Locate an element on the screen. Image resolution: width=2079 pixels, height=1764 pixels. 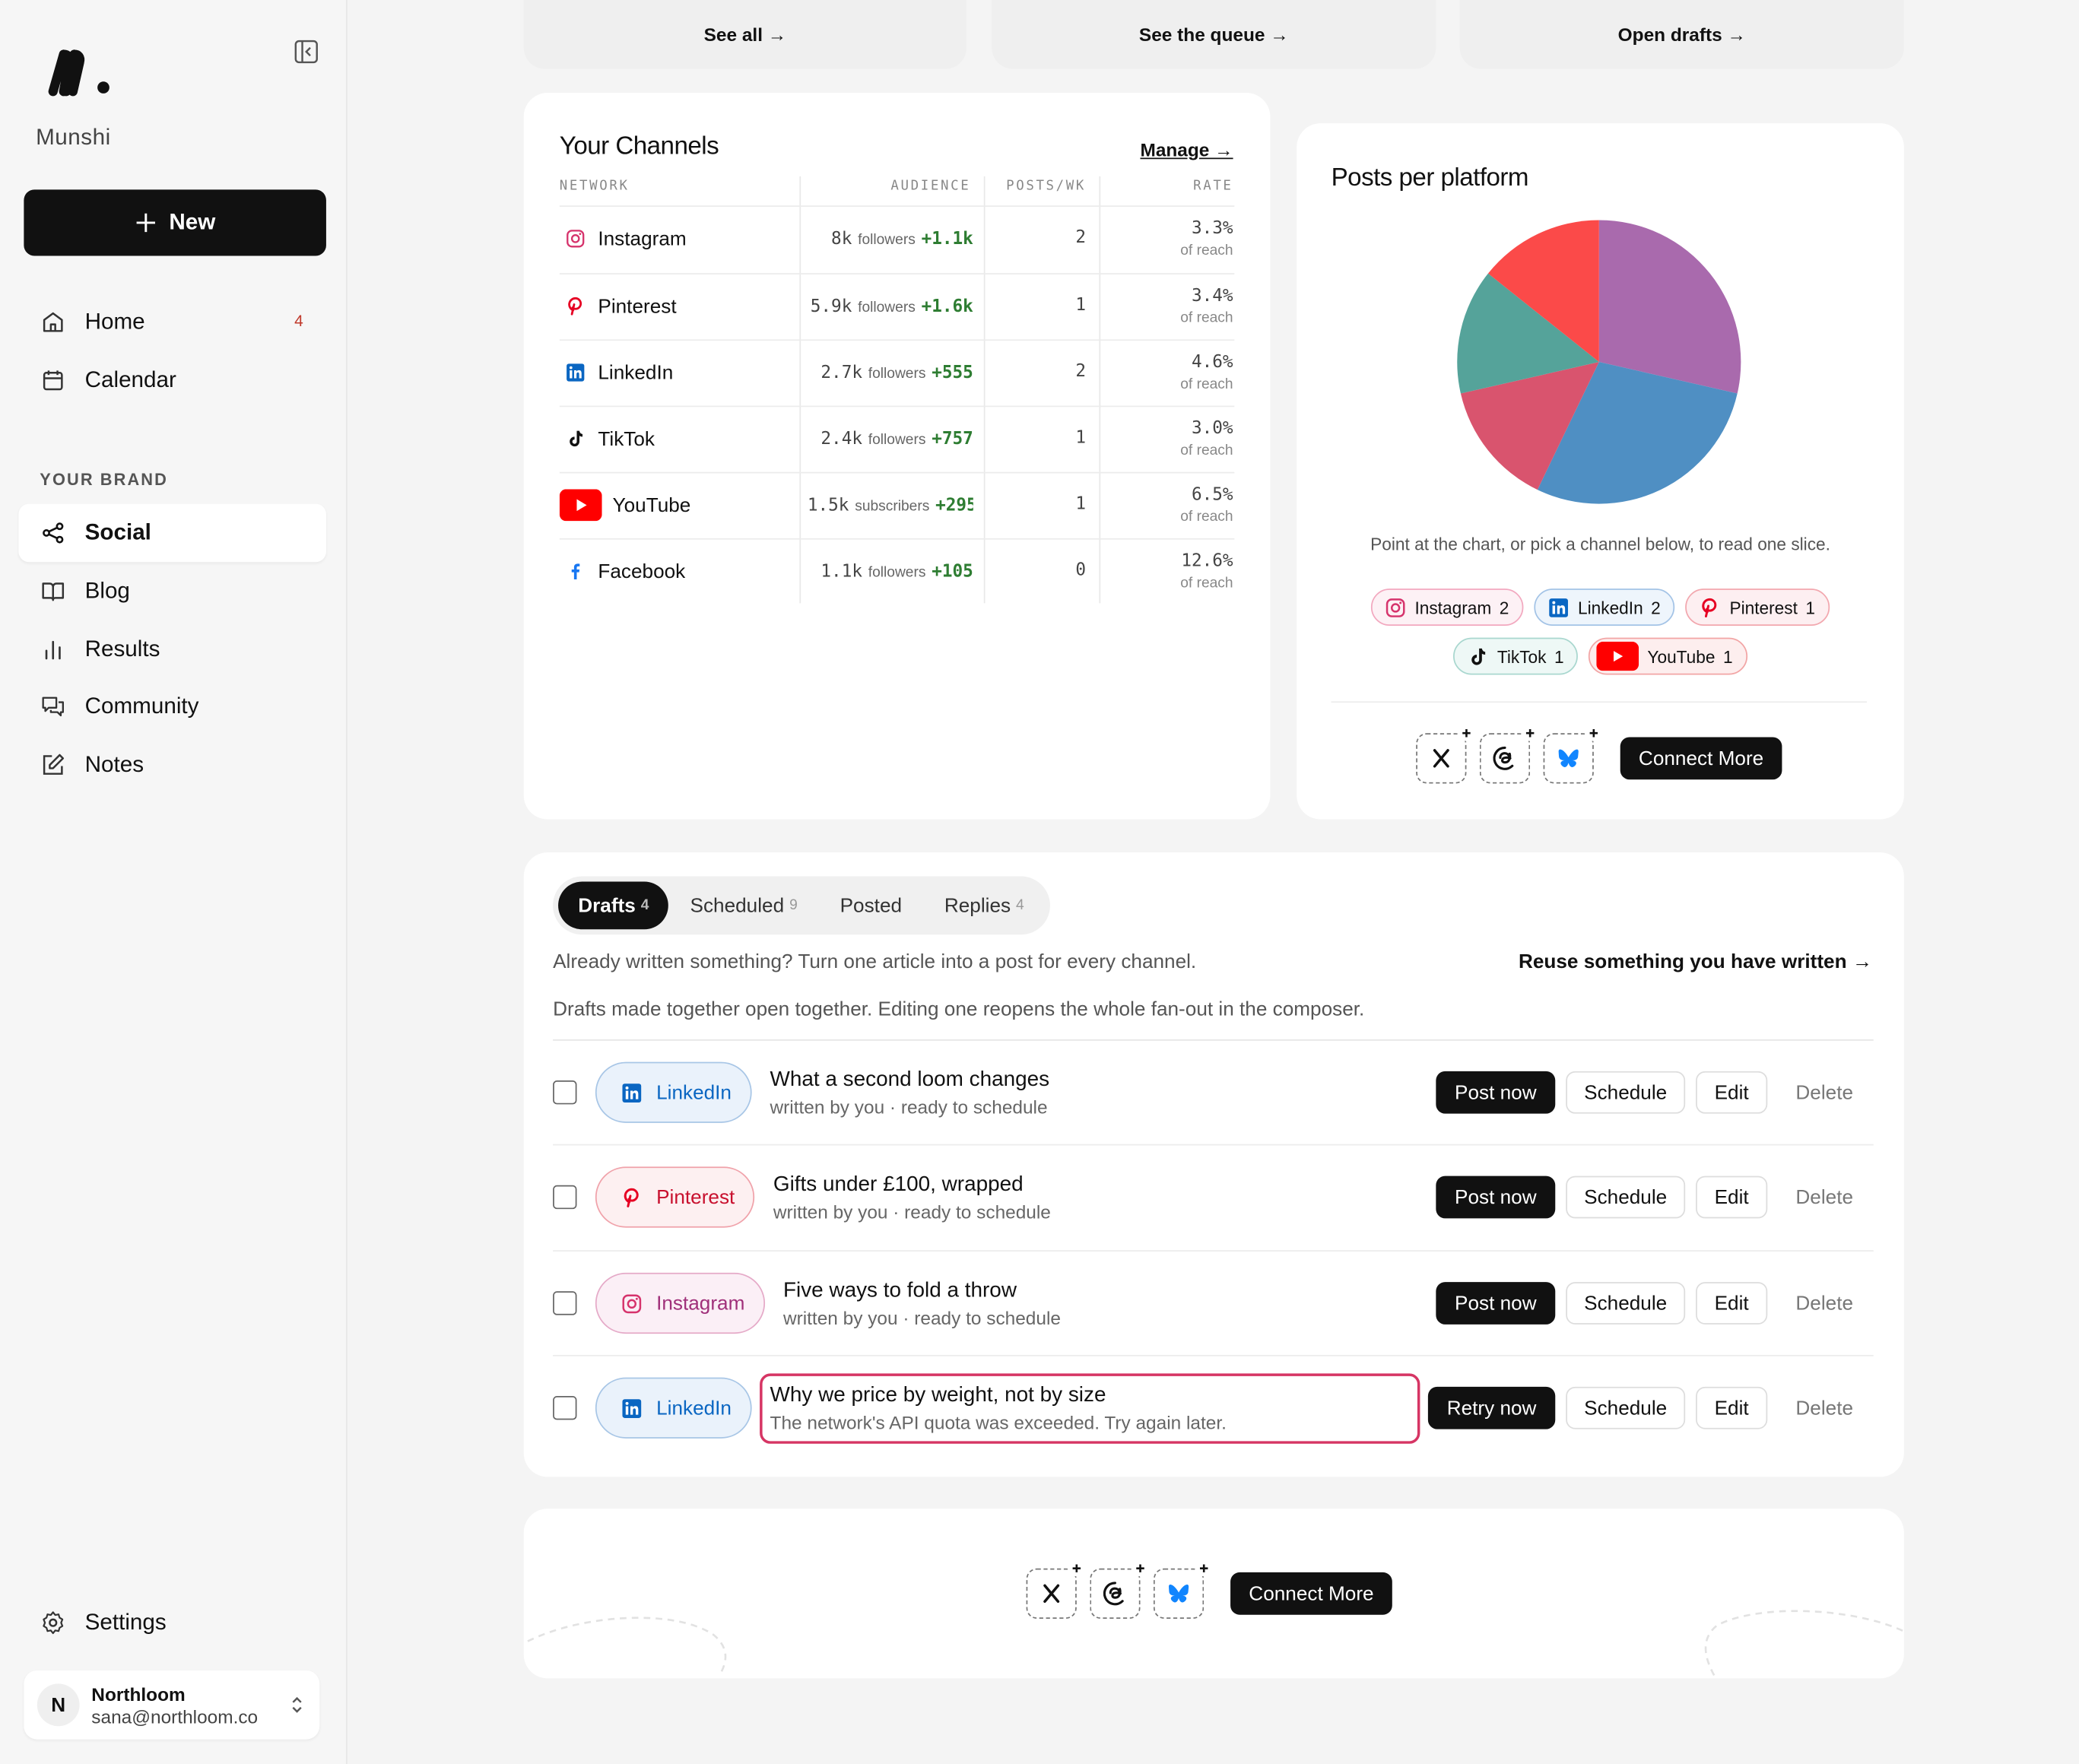
network-cell: Instagram is located at coordinates (626, 239).